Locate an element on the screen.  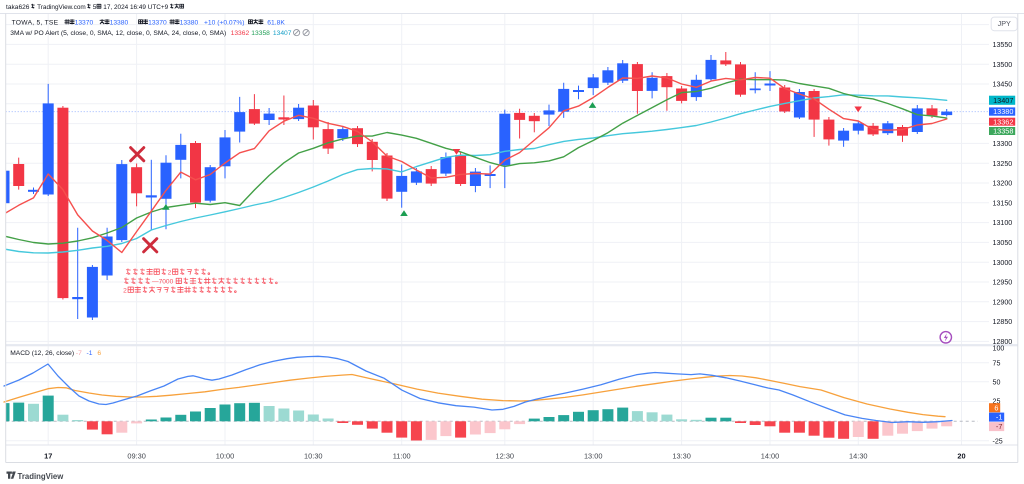
svg-text: 61.8K is located at coordinates (276, 22).